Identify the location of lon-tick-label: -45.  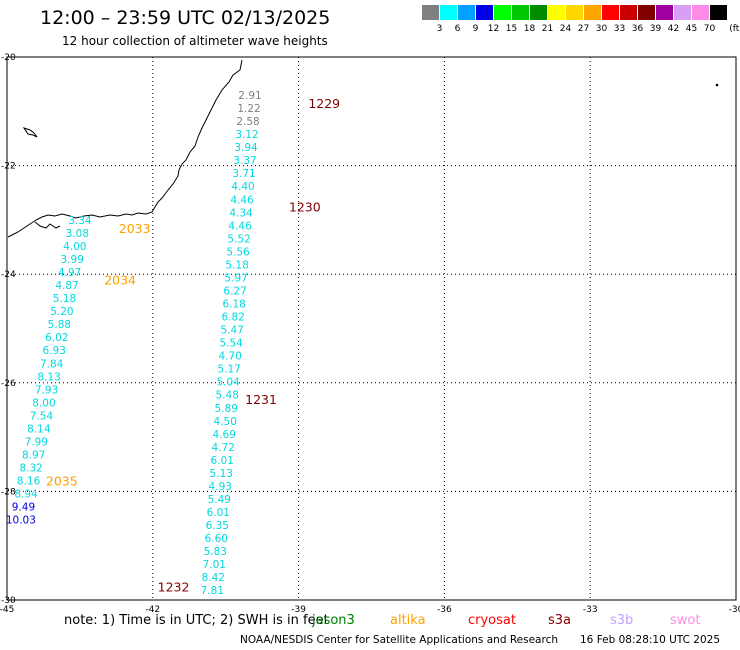
(7, 610).